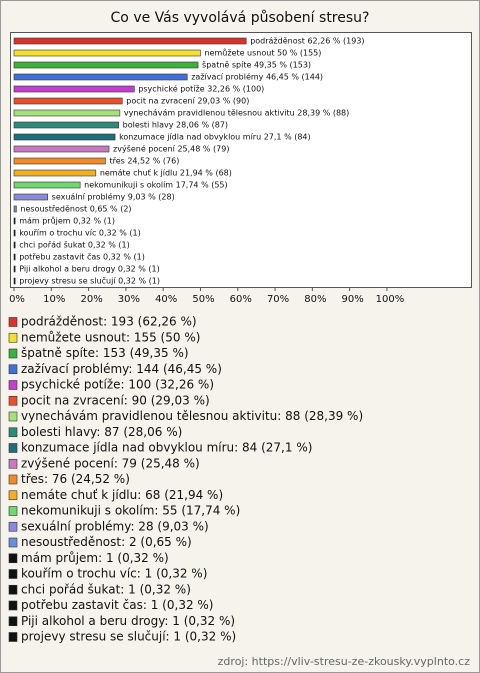 Image resolution: width=480 pixels, height=673 pixels. I want to click on legend-label: zažívací problémy: 144 (46,45 %), so click(121, 369).